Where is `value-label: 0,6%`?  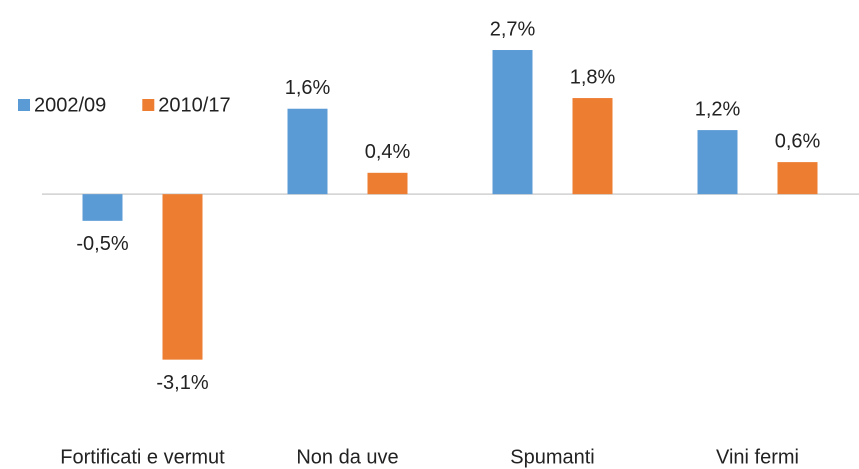
value-label: 0,6% is located at coordinates (798, 141).